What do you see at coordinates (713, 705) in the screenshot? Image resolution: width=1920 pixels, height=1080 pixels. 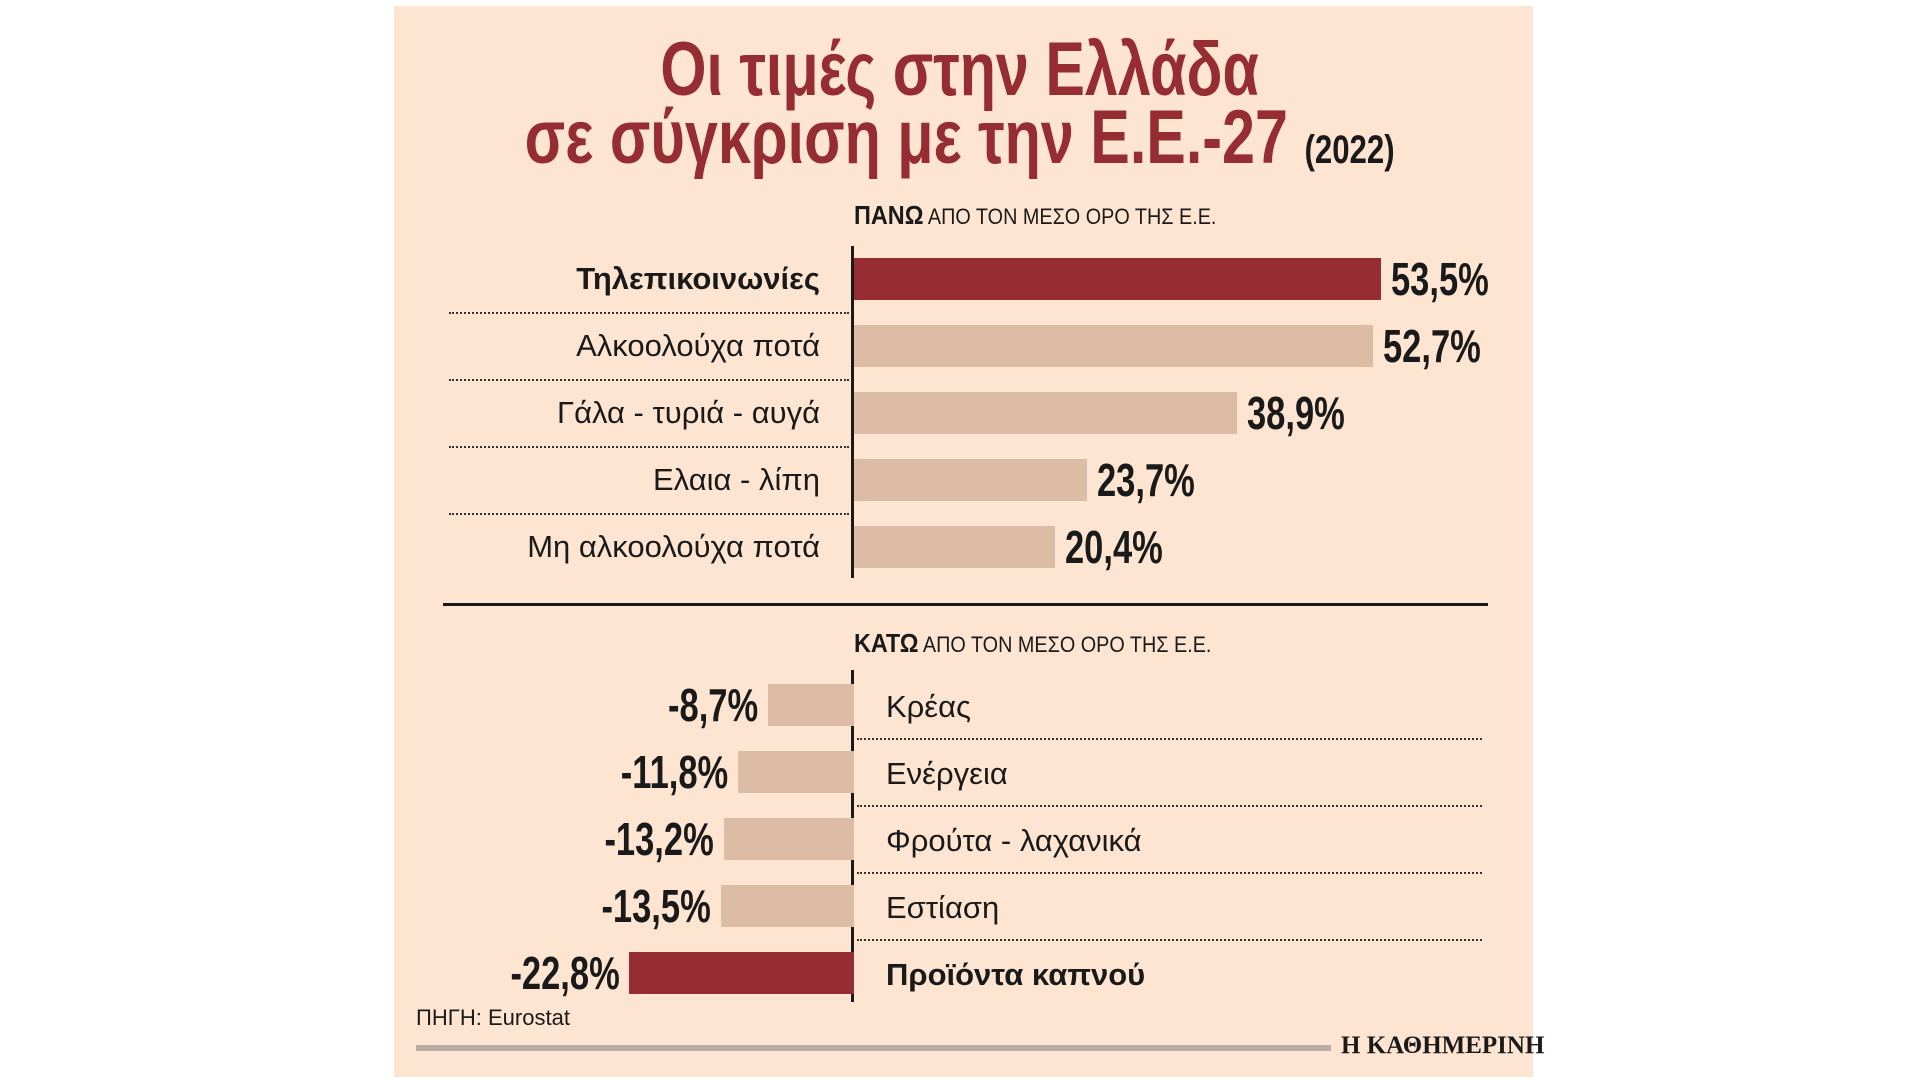 I see `text: -8,7%` at bounding box center [713, 705].